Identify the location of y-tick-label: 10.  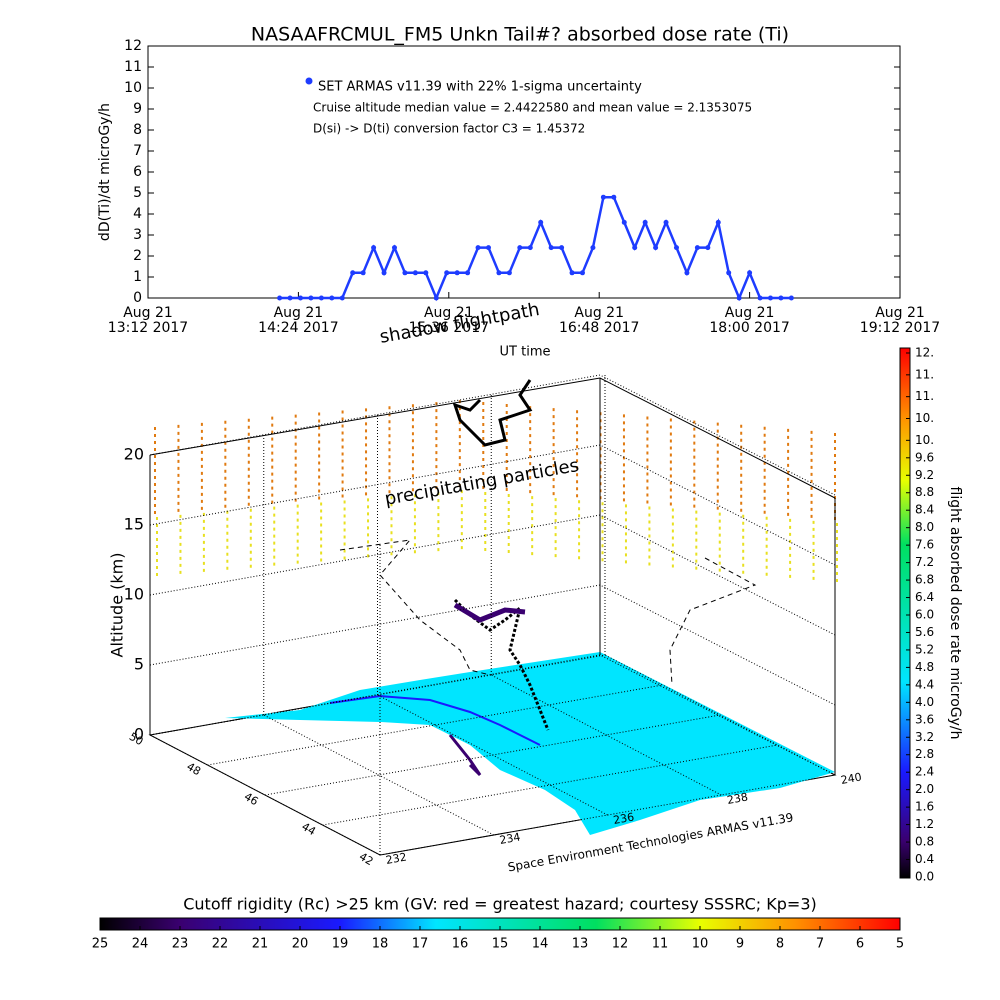
(133, 88).